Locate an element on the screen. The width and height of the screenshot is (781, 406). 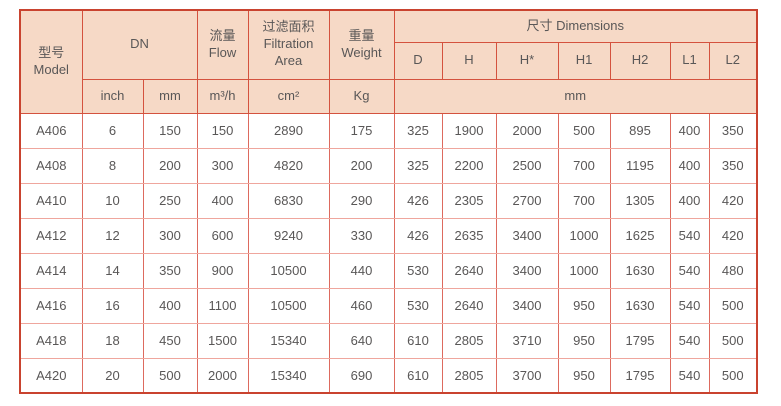
unit-weight: Kg is located at coordinates (361, 96).